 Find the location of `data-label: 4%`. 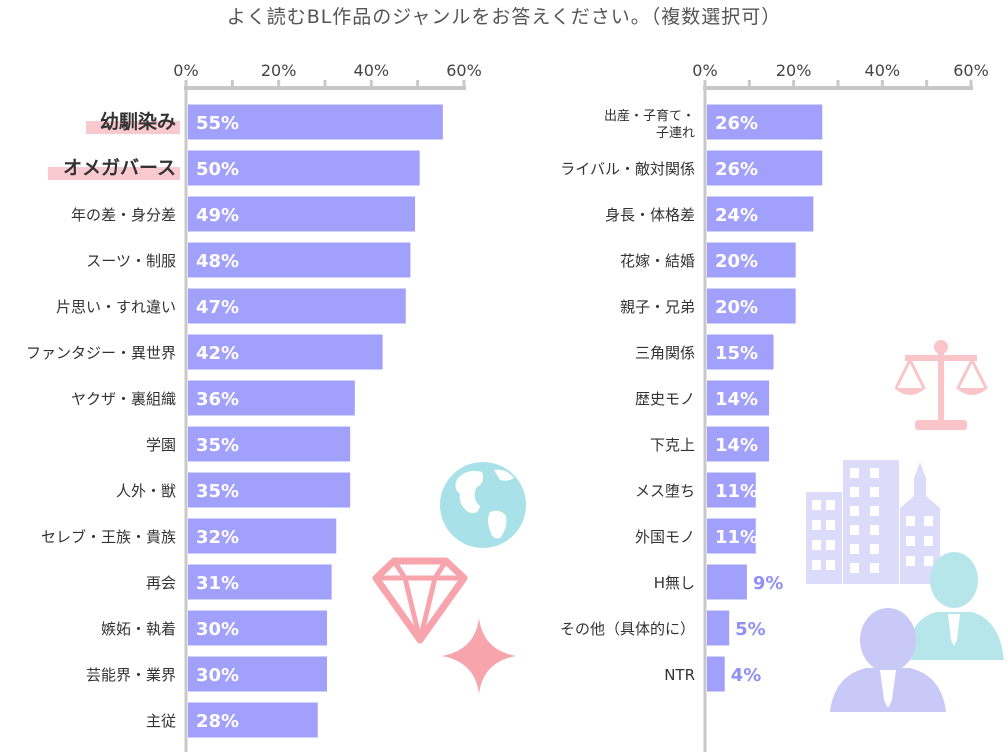

data-label: 4% is located at coordinates (746, 675).